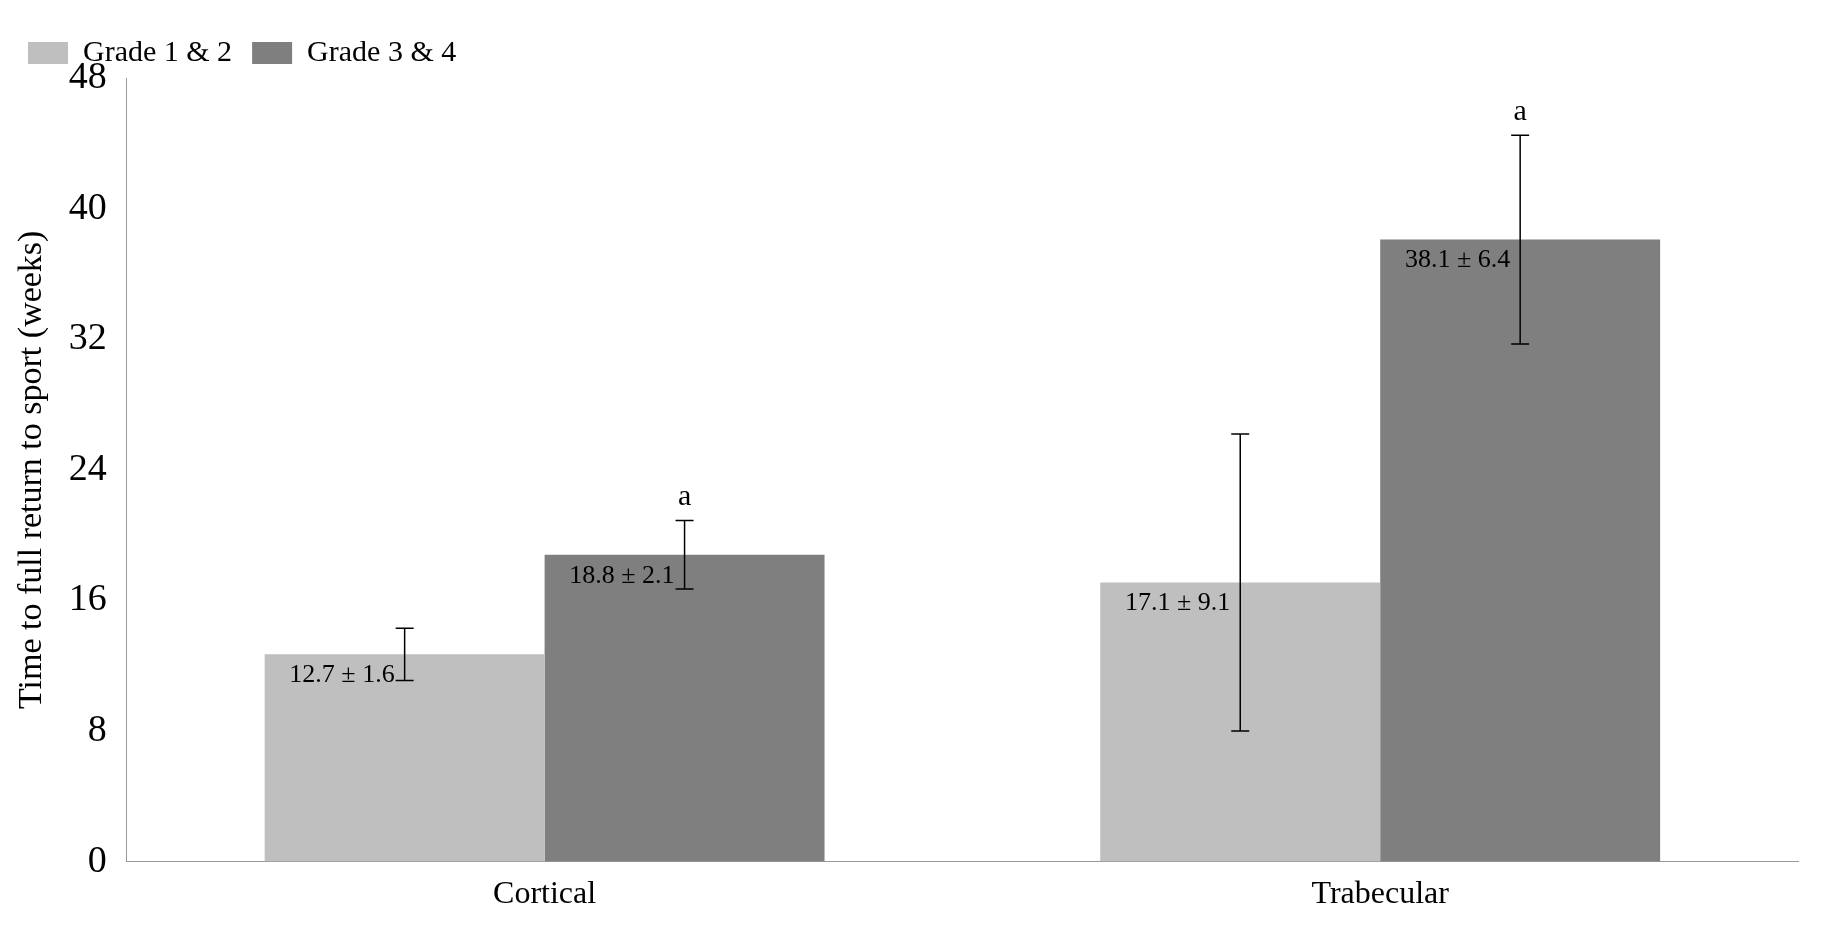 Image resolution: width=1835 pixels, height=946 pixels. Describe the element at coordinates (87, 597) in the screenshot. I see `y-tick-label: 16` at that location.